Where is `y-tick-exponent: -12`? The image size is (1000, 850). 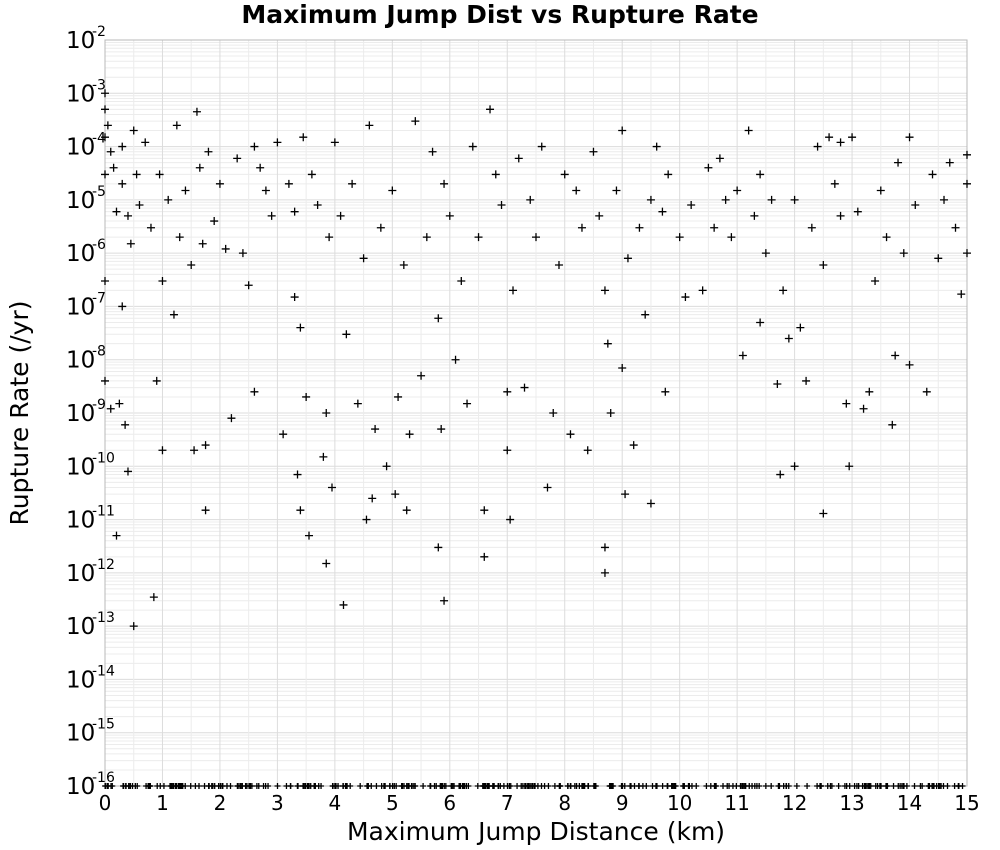 y-tick-exponent: -12 is located at coordinates (103, 565).